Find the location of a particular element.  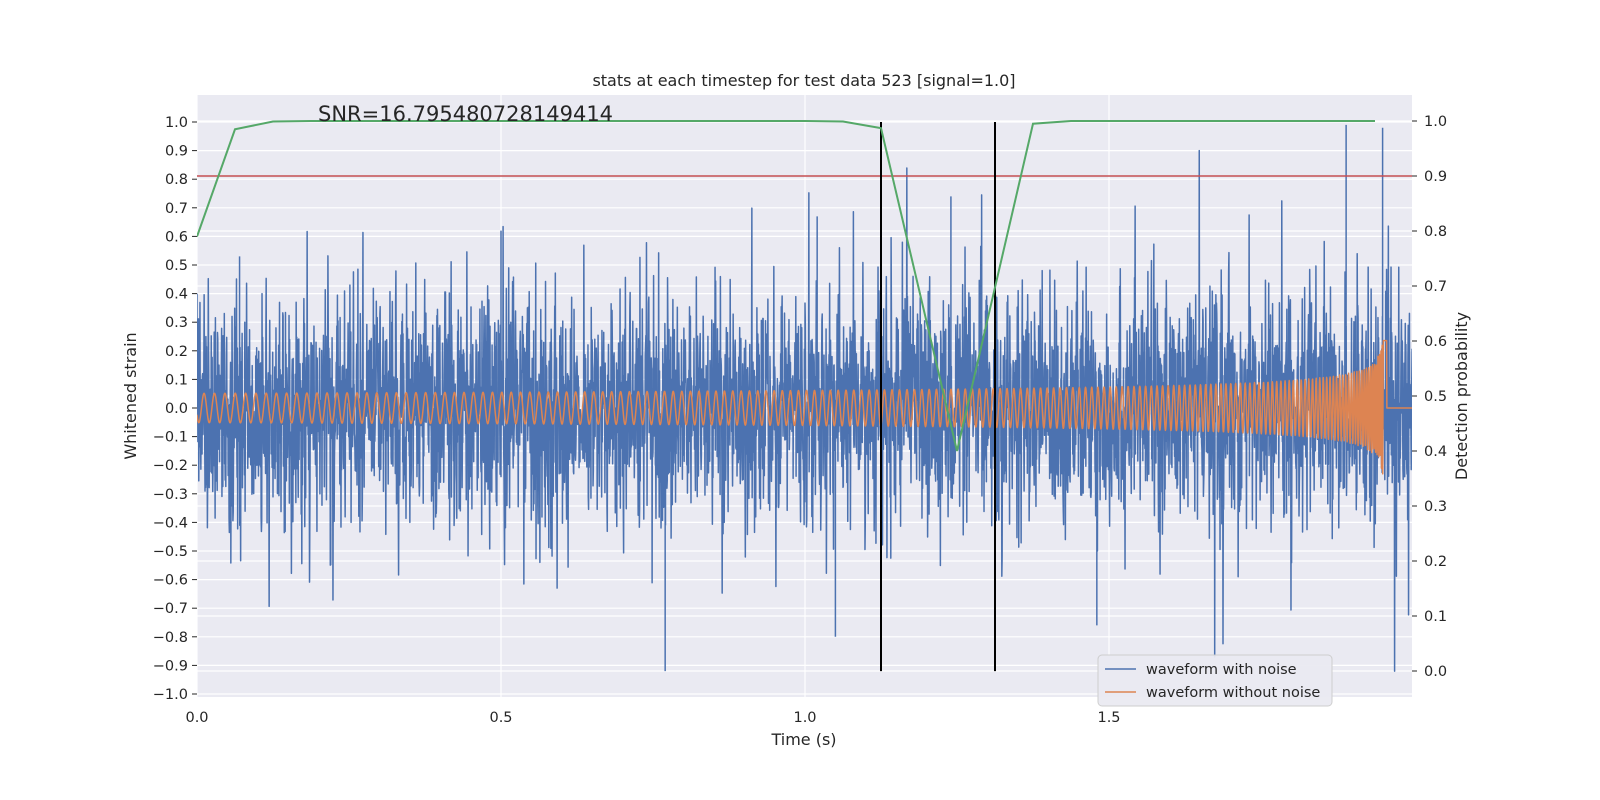

x-axis-label: Time (s) is located at coordinates (803, 739).